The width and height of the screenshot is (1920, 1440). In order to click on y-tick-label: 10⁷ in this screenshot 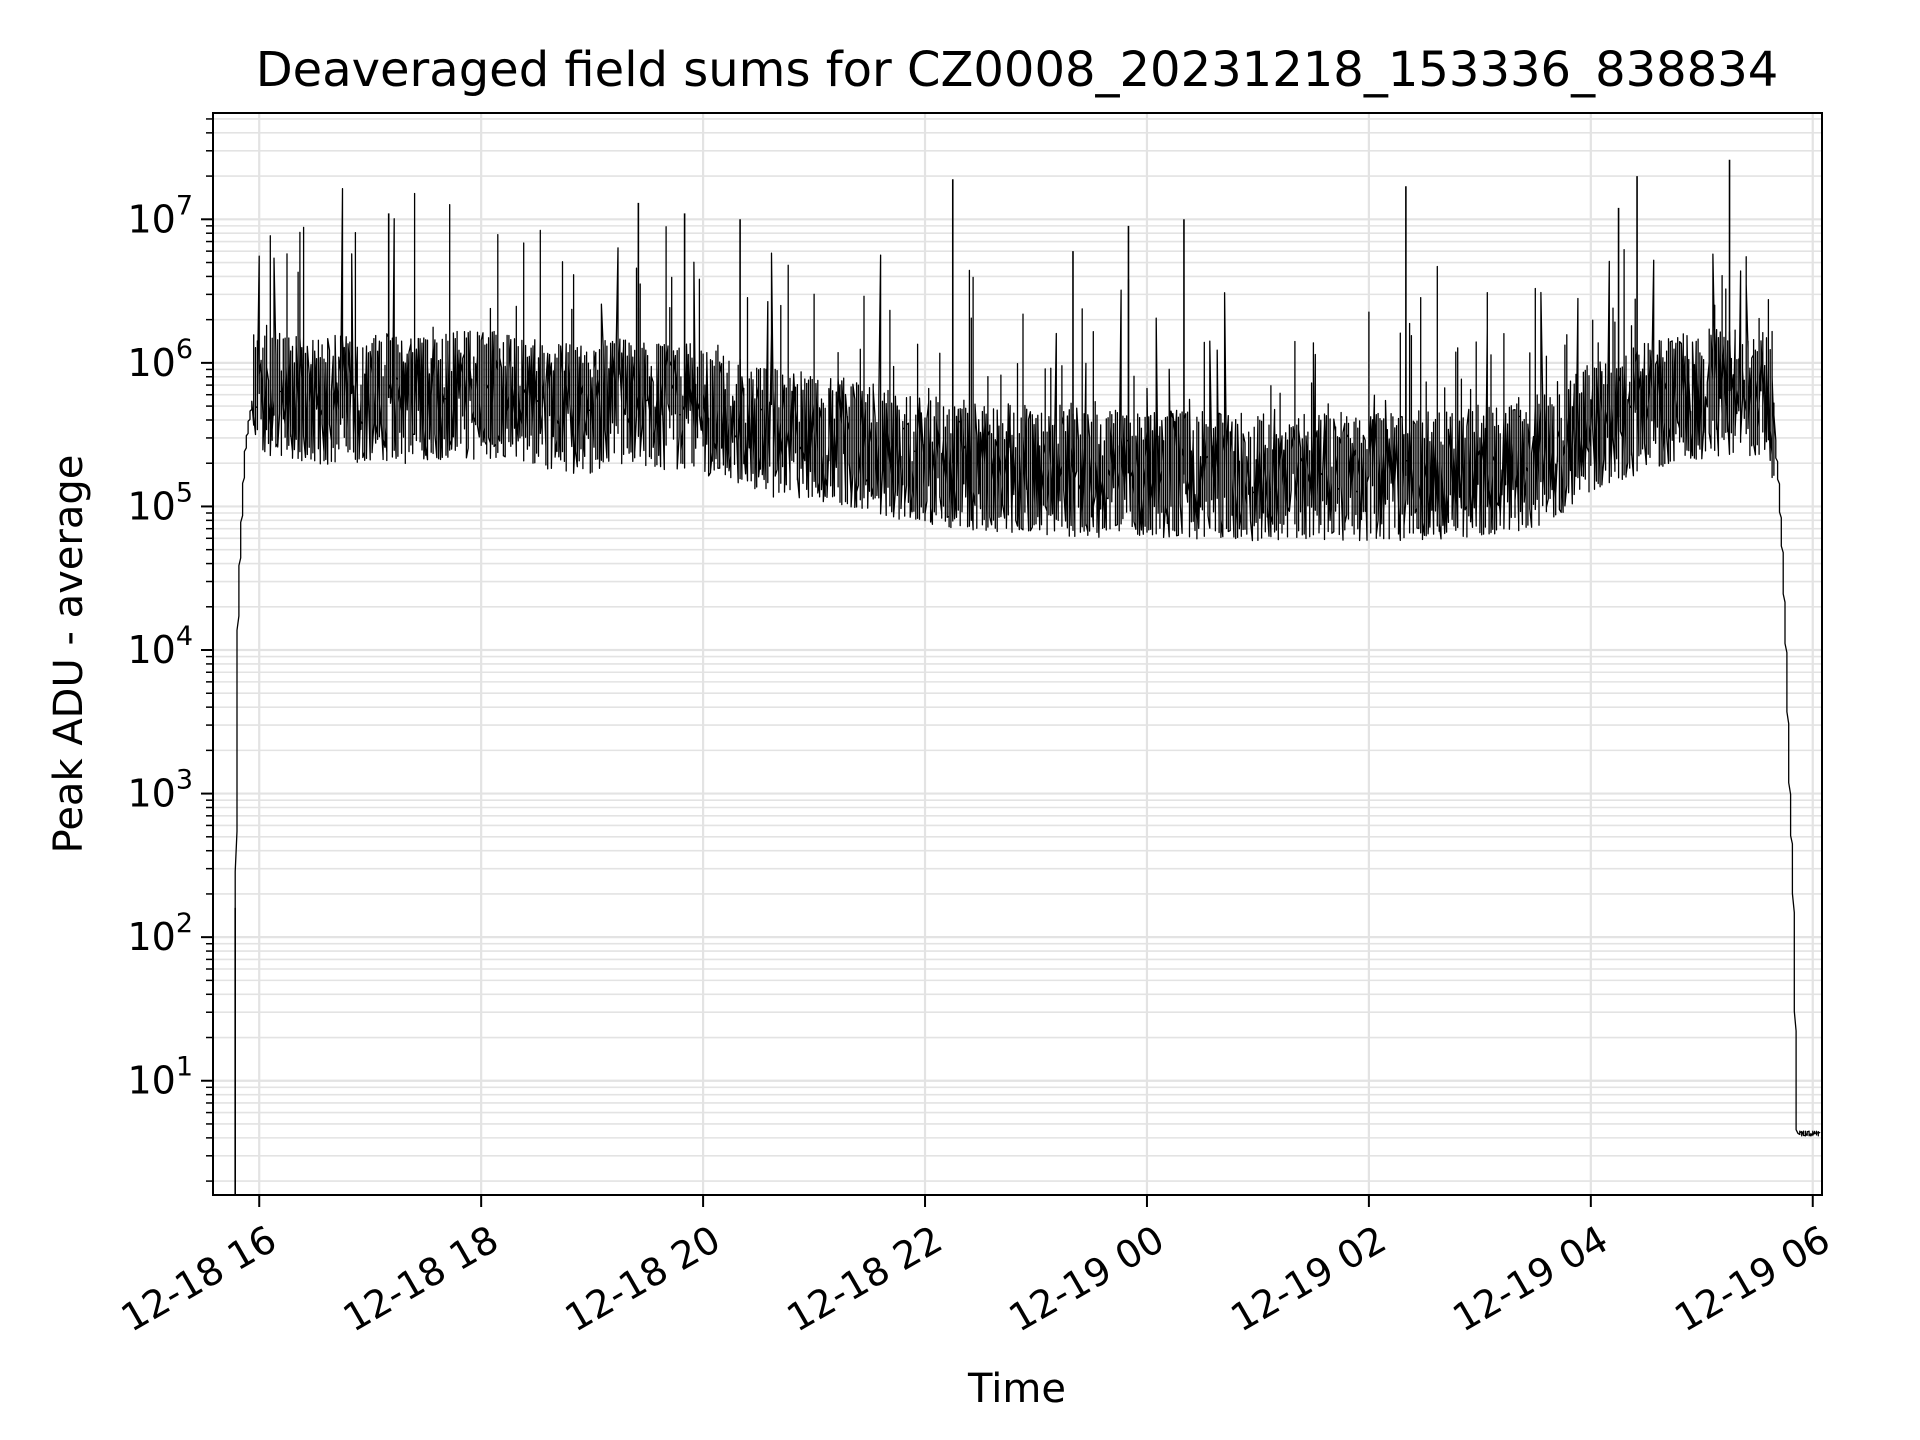, I will do `click(160, 215)`.